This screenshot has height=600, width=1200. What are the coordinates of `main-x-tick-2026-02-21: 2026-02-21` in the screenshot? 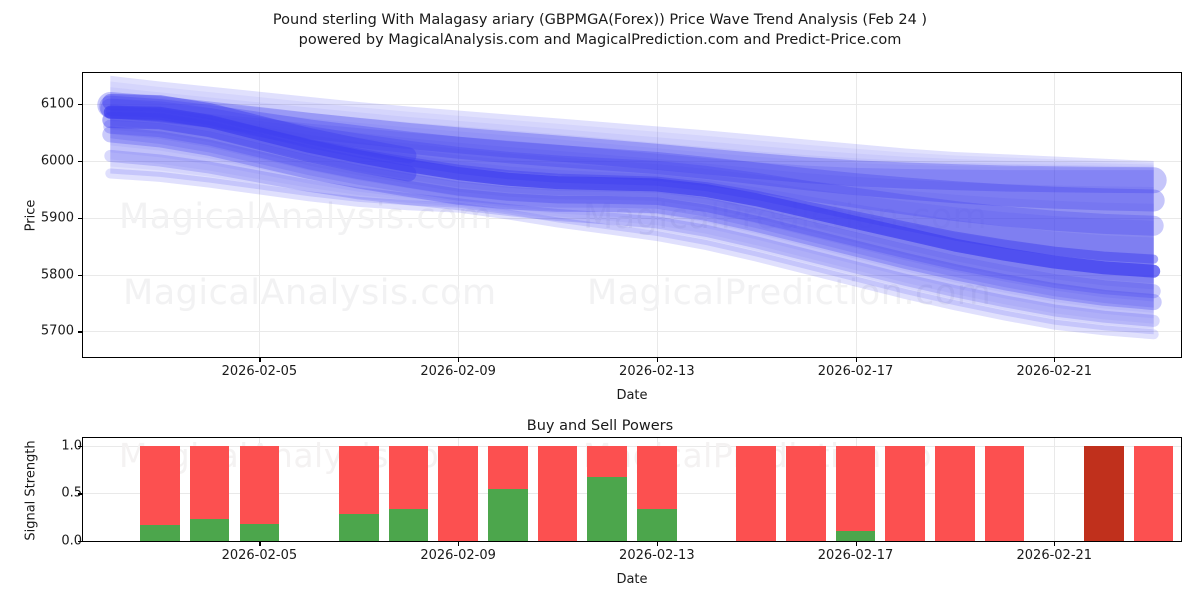 It's located at (1054, 371).